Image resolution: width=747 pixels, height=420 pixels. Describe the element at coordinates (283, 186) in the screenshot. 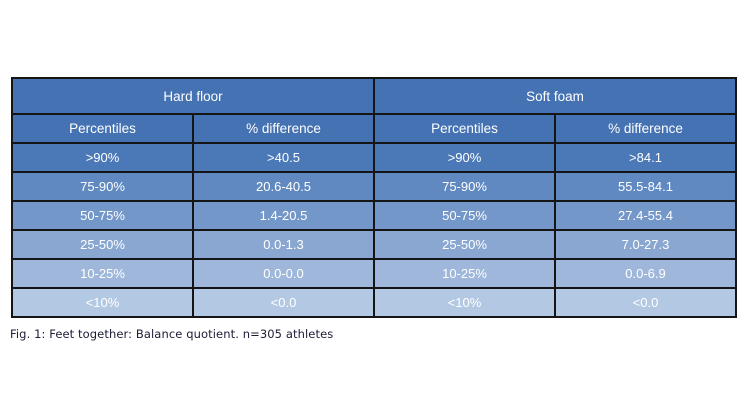

I see `cell-hard-difference: 20.6-40.5` at that location.